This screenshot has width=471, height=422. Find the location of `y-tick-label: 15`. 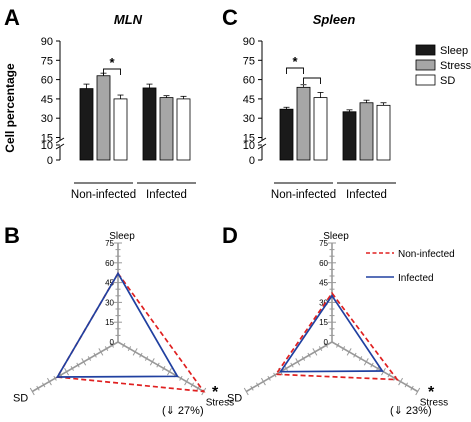

y-tick-label: 15 is located at coordinates (249, 139).